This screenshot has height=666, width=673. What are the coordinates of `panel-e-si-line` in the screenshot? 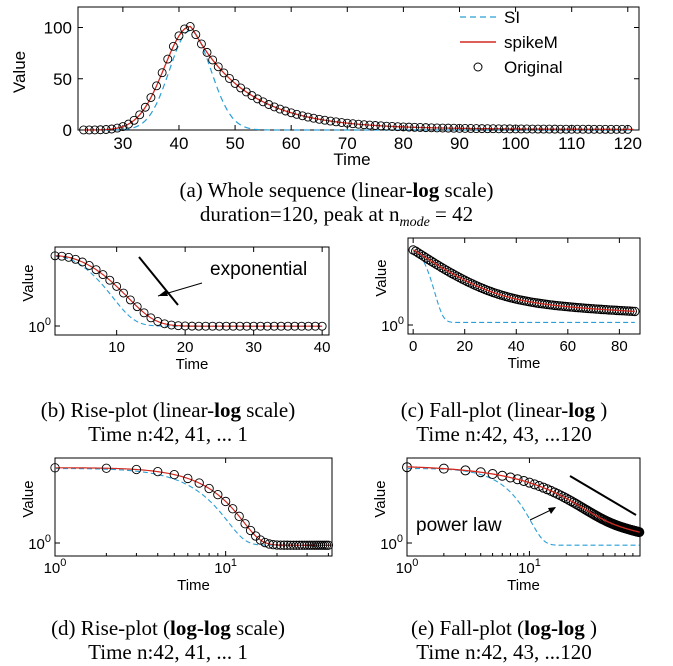 It's located at (523, 506).